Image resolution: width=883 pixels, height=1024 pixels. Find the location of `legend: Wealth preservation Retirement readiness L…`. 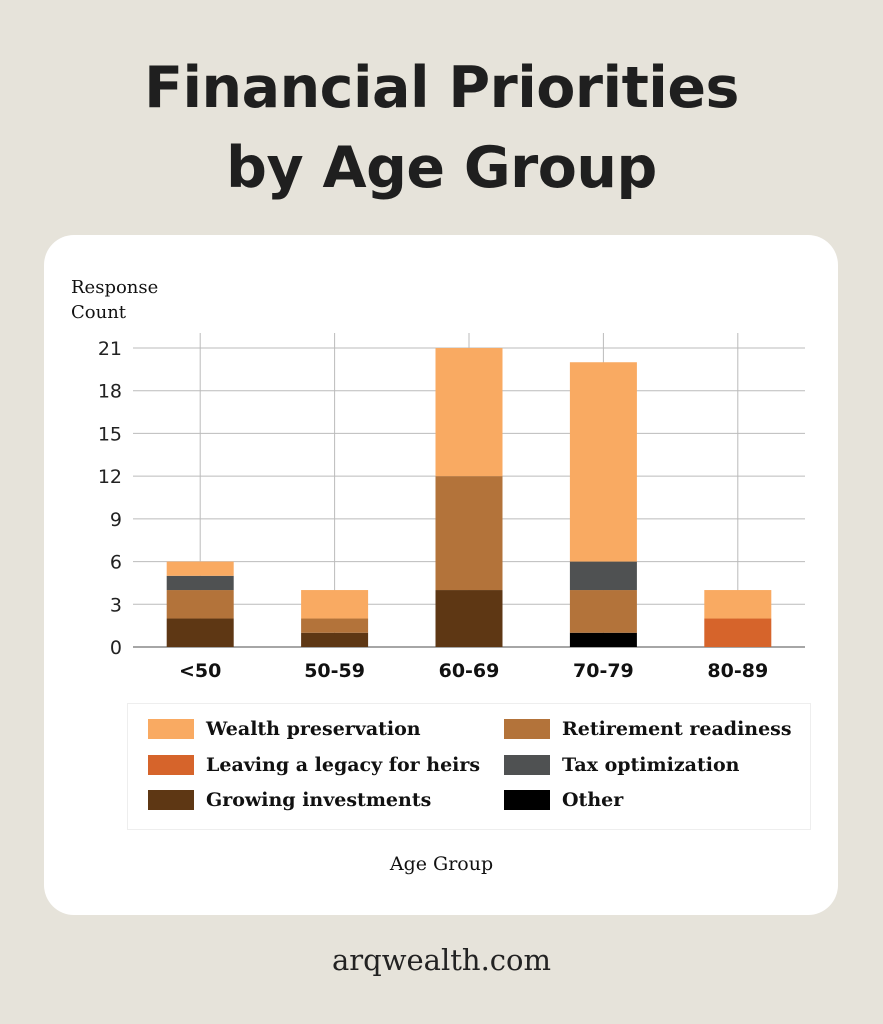

legend: Wealth preservation Retirement readiness L… is located at coordinates (469, 766).